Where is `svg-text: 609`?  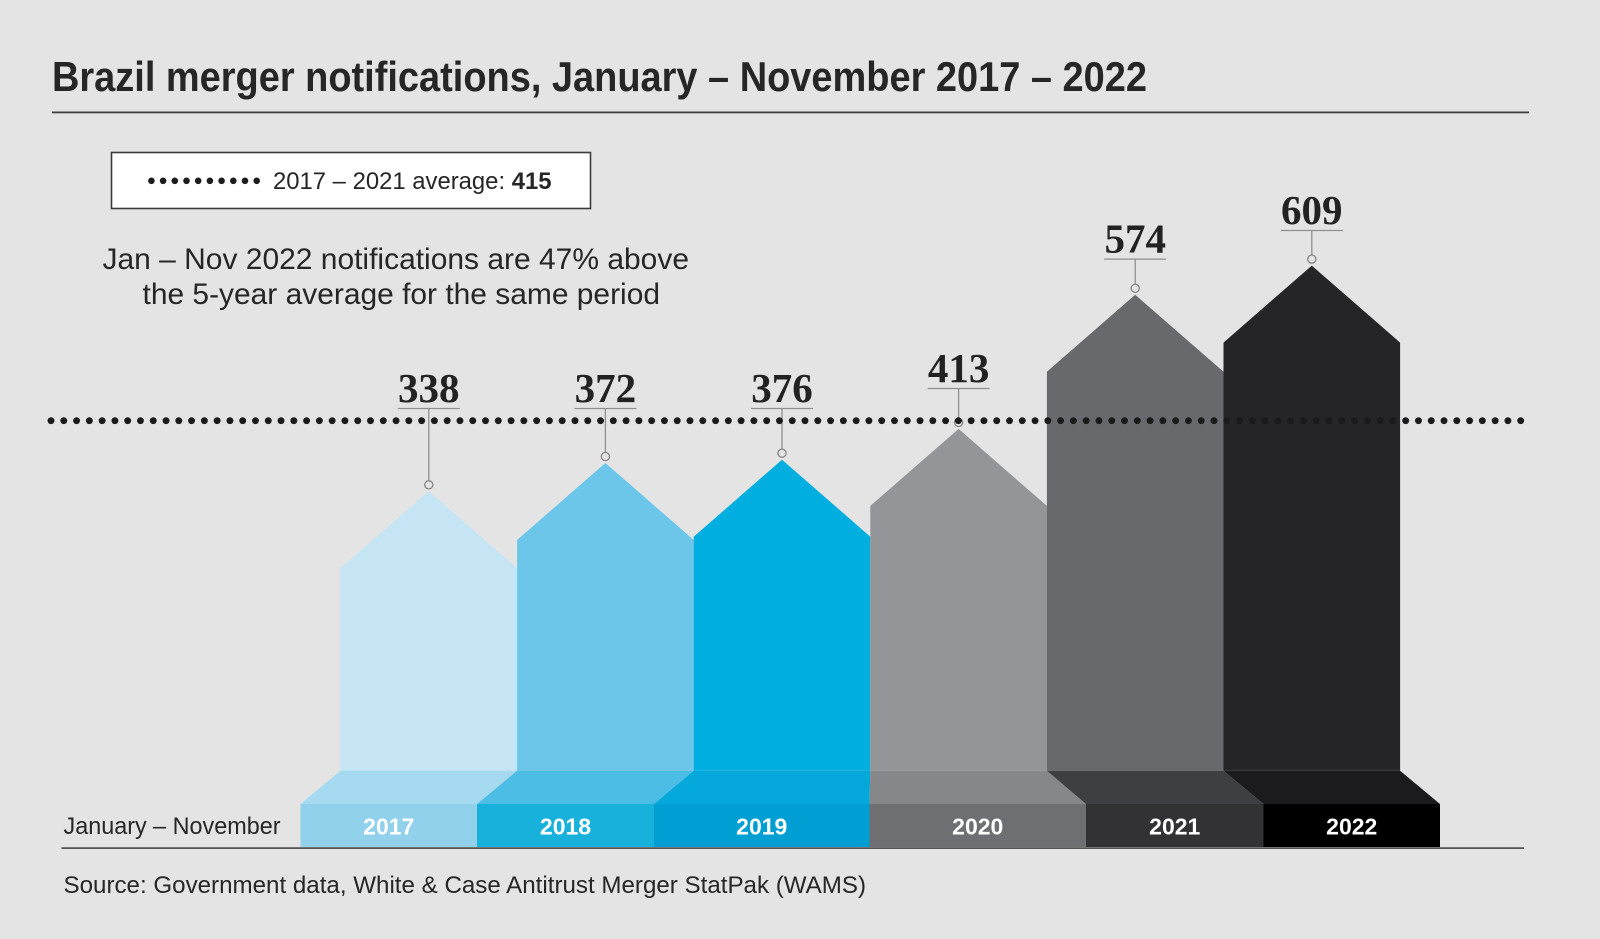
svg-text: 609 is located at coordinates (1312, 210).